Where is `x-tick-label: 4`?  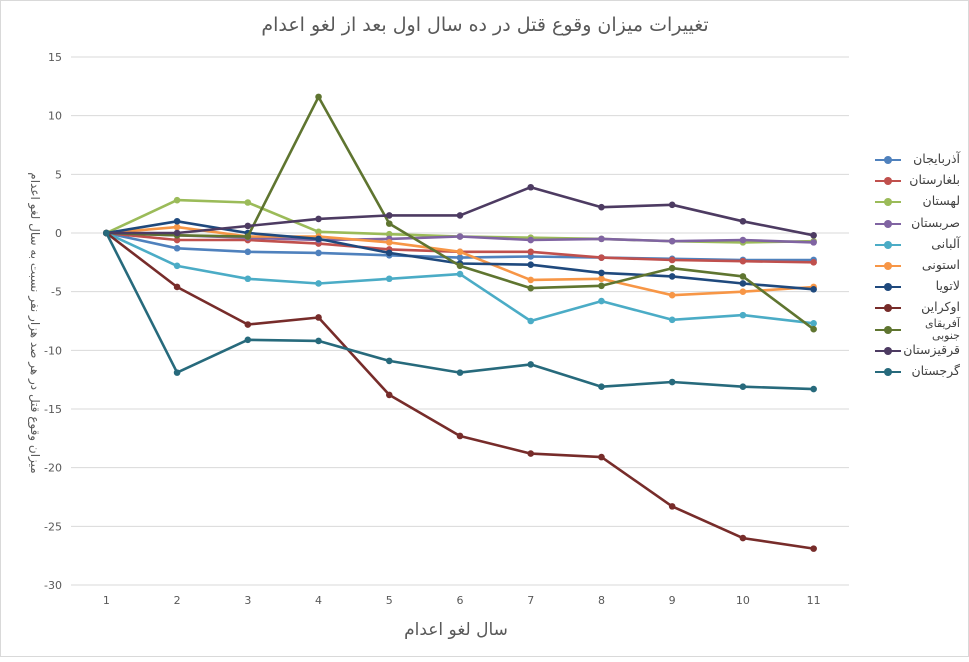
x-tick-label: 4 is located at coordinates (318, 600).